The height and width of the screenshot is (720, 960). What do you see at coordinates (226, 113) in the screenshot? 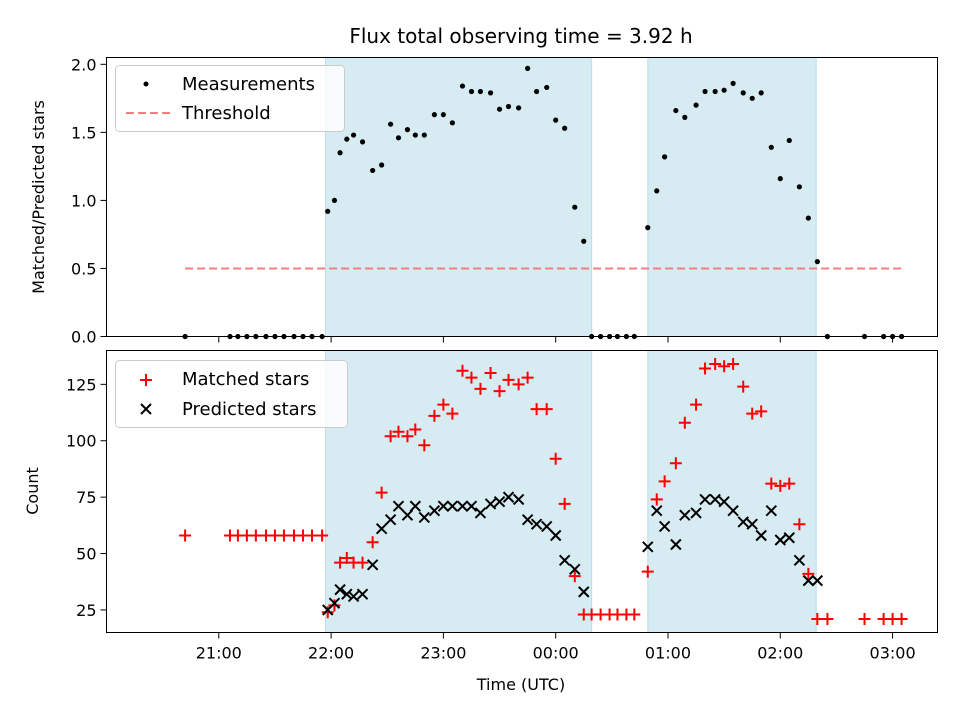
I see `legend-threshold-label: Threshold` at bounding box center [226, 113].